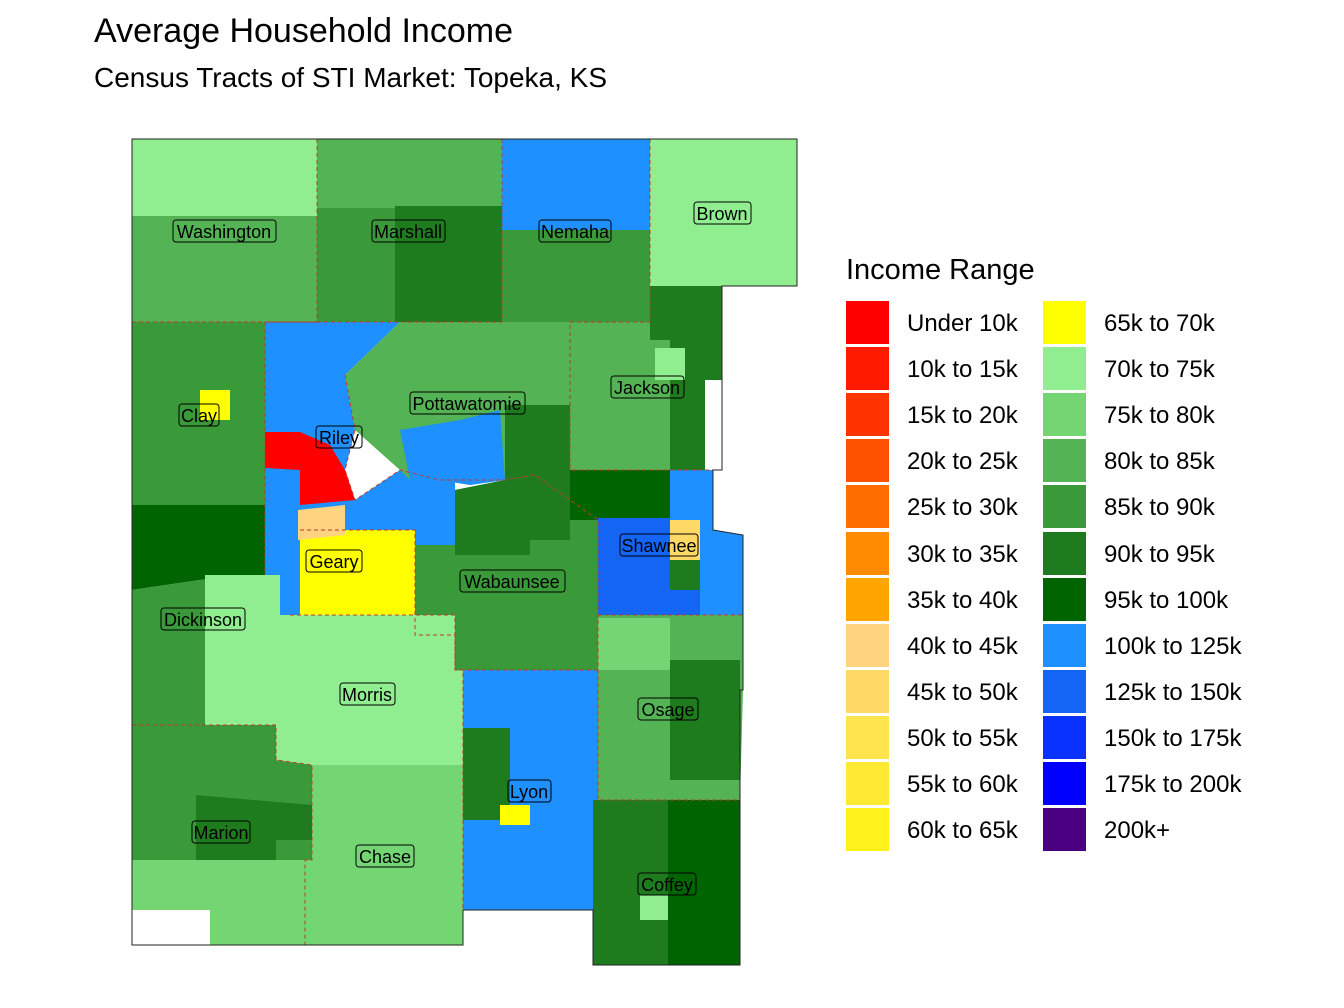  What do you see at coordinates (706, 542) in the screenshot?
I see `tract-shawnee-east` at bounding box center [706, 542].